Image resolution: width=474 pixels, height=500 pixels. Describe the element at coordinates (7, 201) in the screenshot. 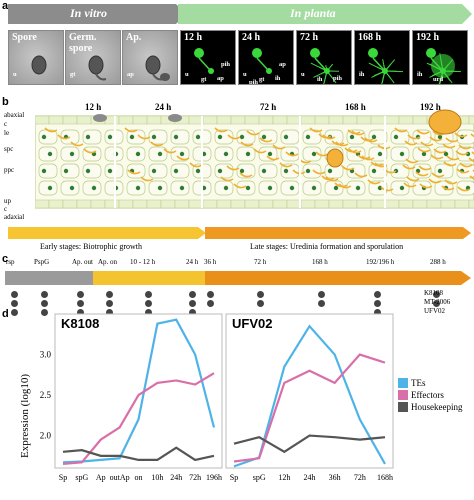

I see `tissue-label: up` at that location.